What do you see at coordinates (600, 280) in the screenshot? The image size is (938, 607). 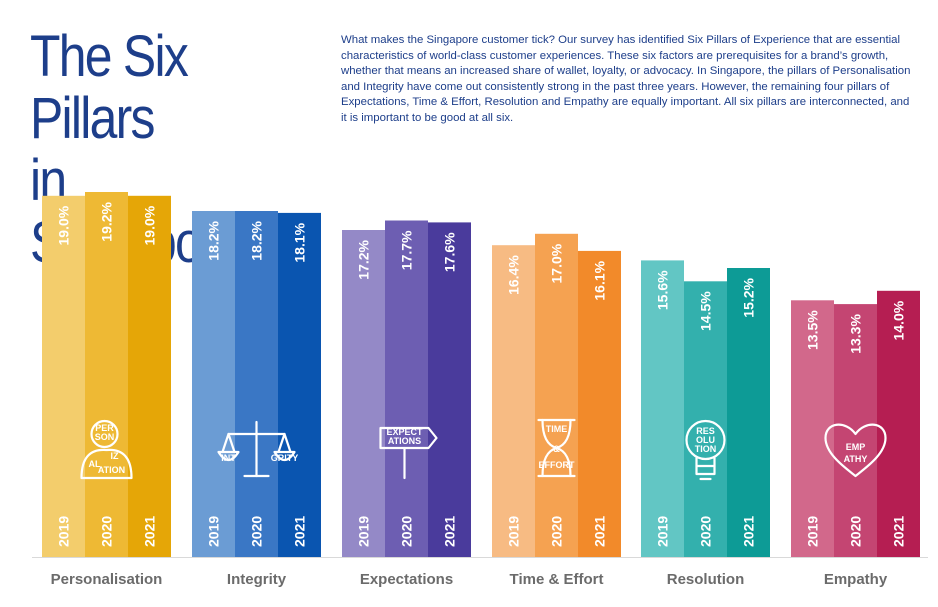 I see `value-label: 16.1%` at bounding box center [600, 280].